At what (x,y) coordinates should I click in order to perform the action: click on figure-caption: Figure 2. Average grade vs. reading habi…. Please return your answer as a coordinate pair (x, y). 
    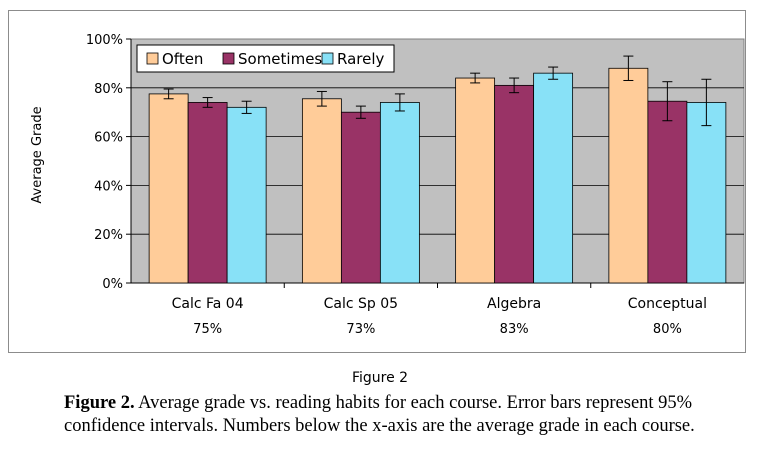
    Looking at the image, I should click on (389, 415).